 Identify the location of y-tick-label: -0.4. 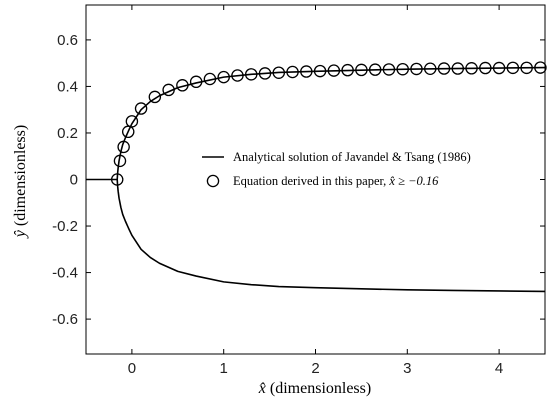
(65, 273).